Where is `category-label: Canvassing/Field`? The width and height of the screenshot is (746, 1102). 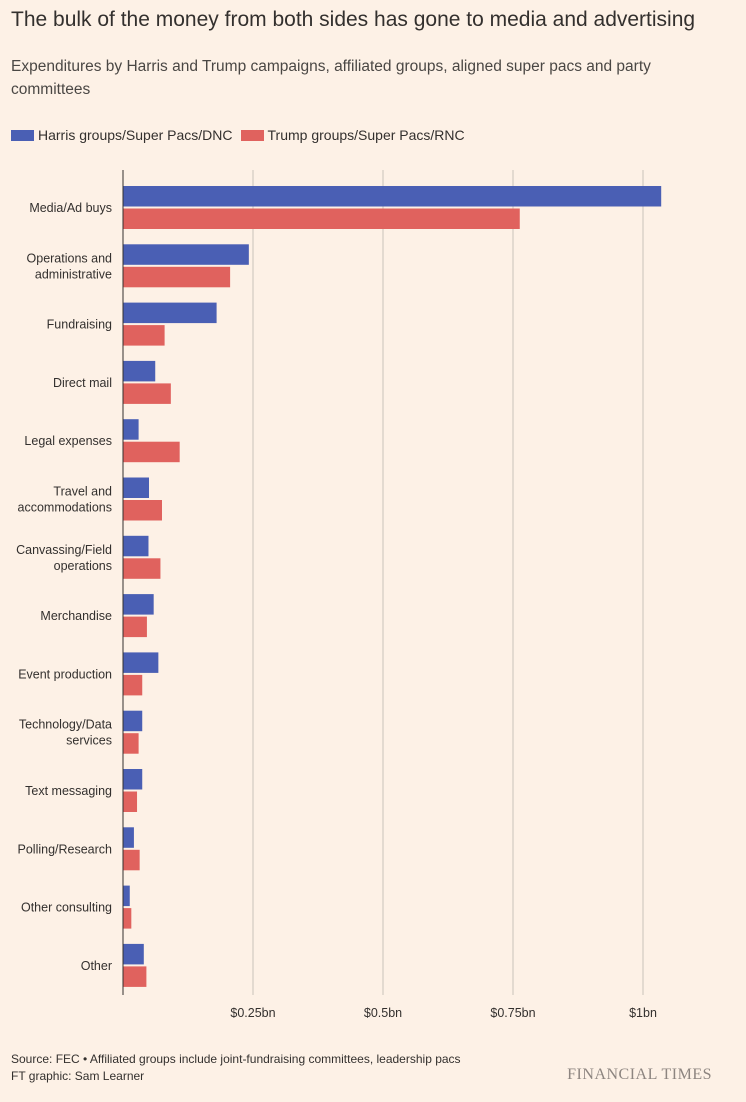 category-label: Canvassing/Field is located at coordinates (64, 550).